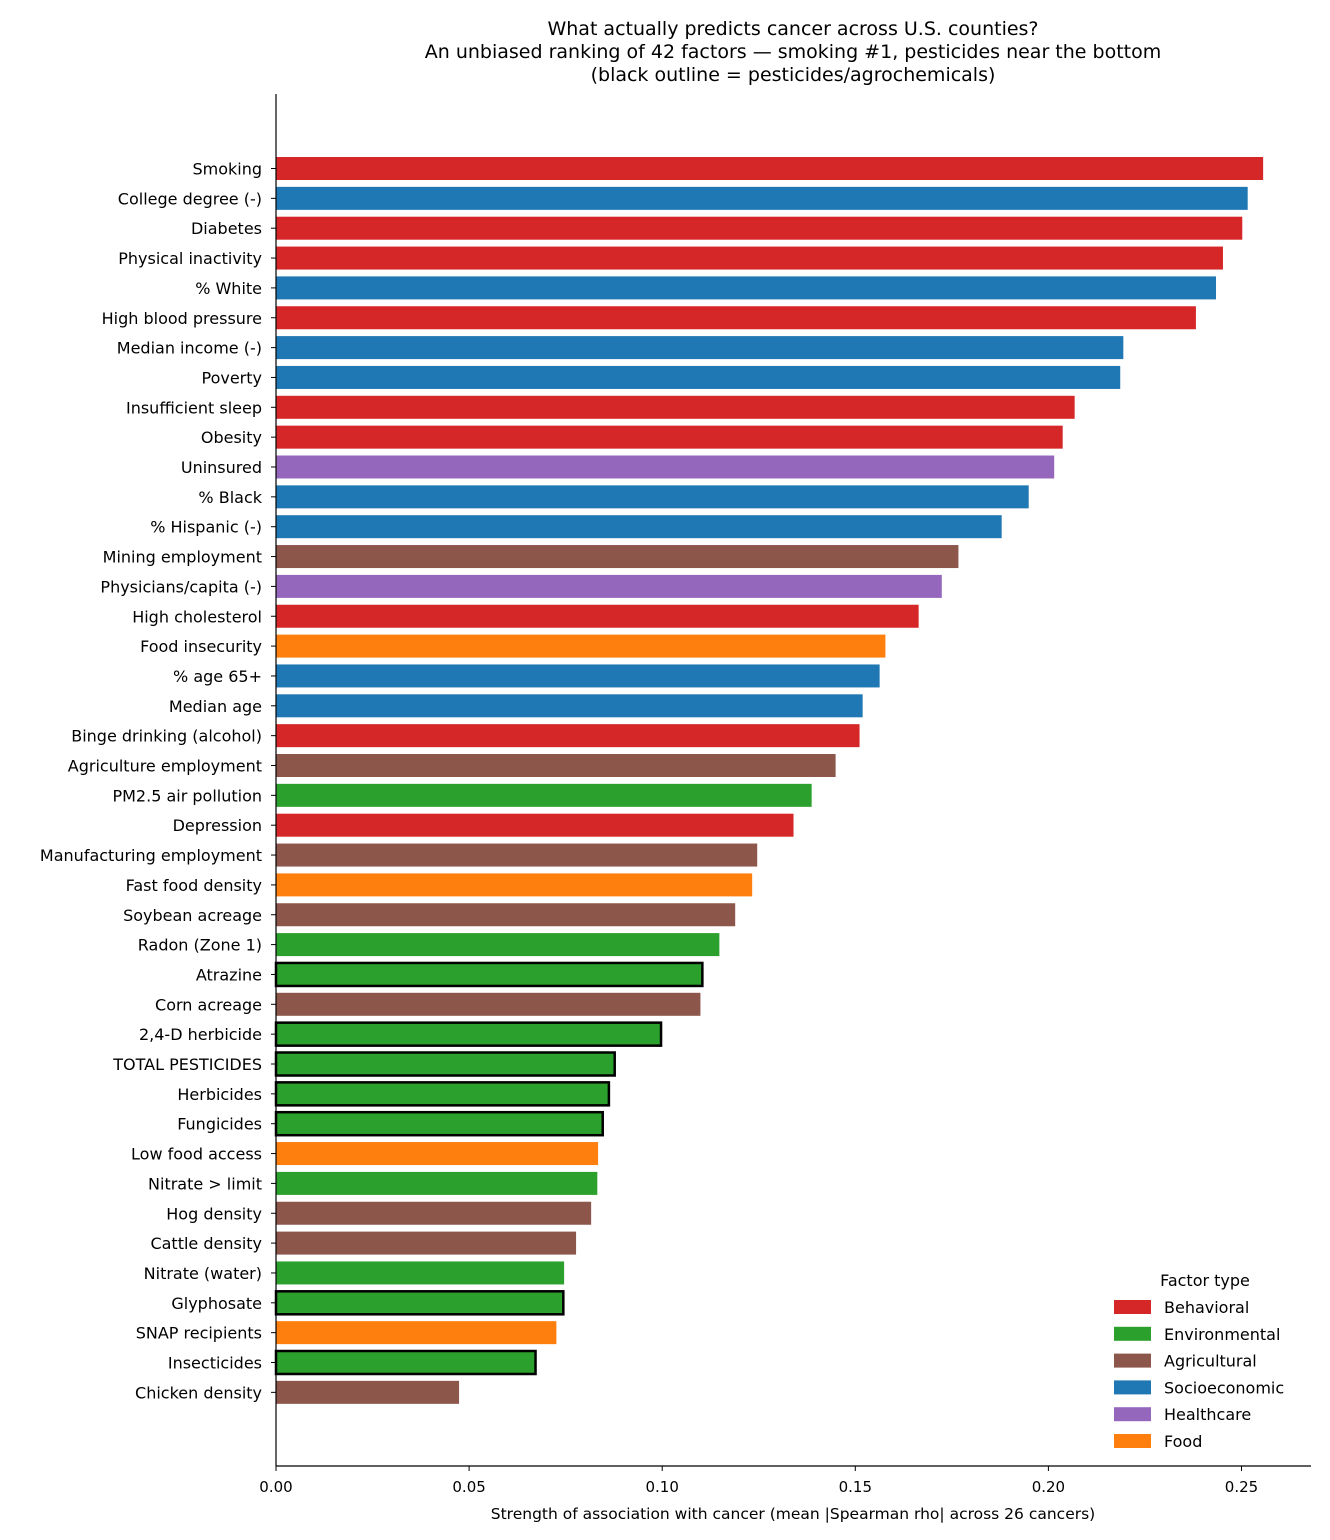 Image resolution: width=1330 pixels, height=1540 pixels. Describe the element at coordinates (1048, 1487) in the screenshot. I see `x-tick-label: 0.20` at that location.